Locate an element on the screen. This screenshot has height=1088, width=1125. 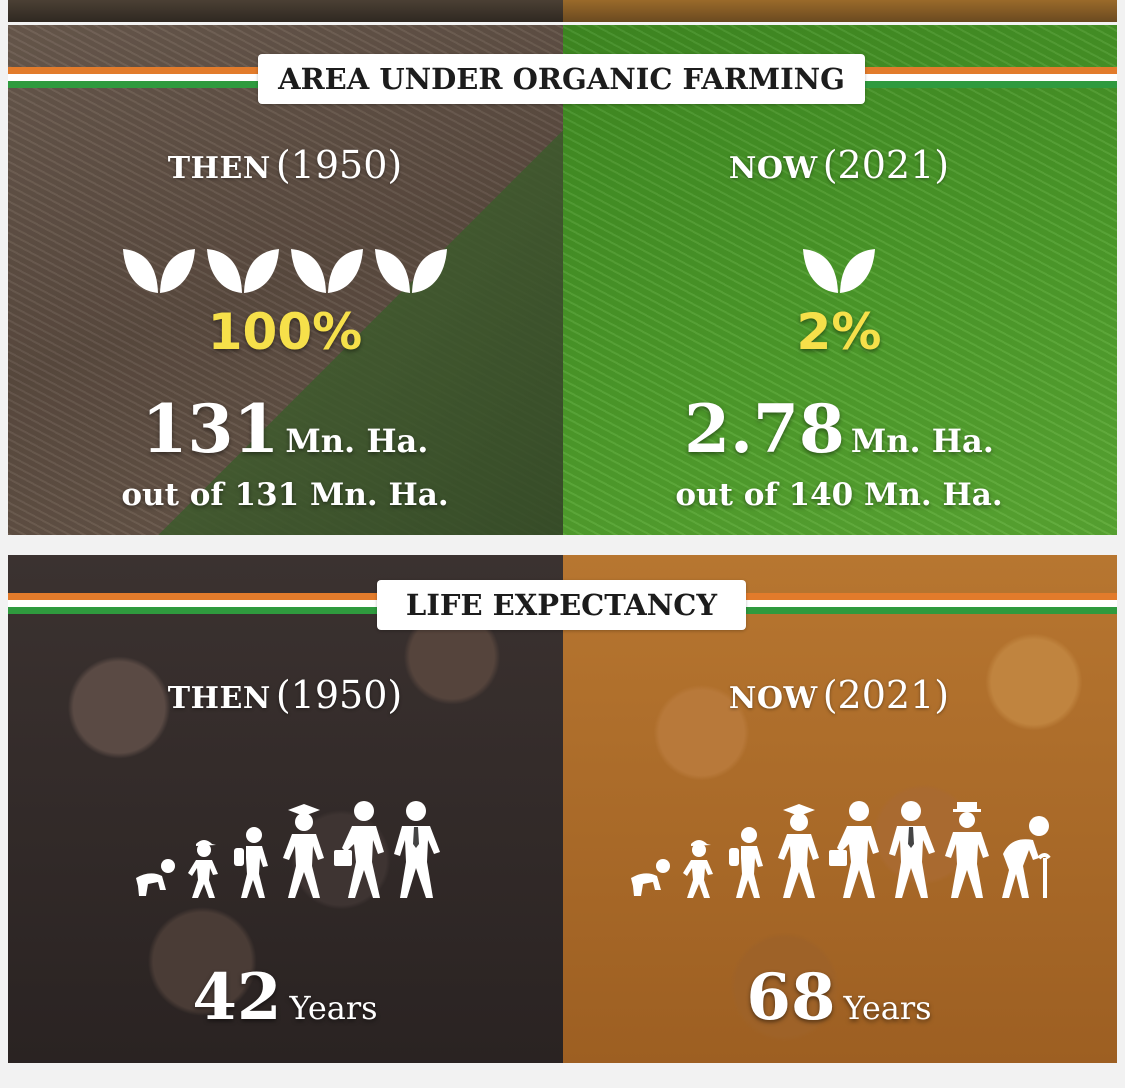
now-area: 2.78 Mn. Ha. is located at coordinates (839, 429).